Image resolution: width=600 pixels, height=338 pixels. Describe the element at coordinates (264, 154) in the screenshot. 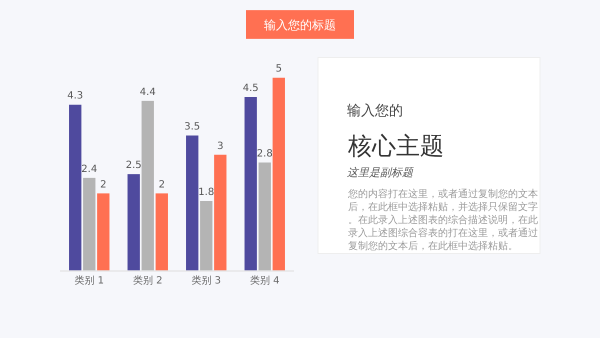

I see `data-label: 2.8` at that location.